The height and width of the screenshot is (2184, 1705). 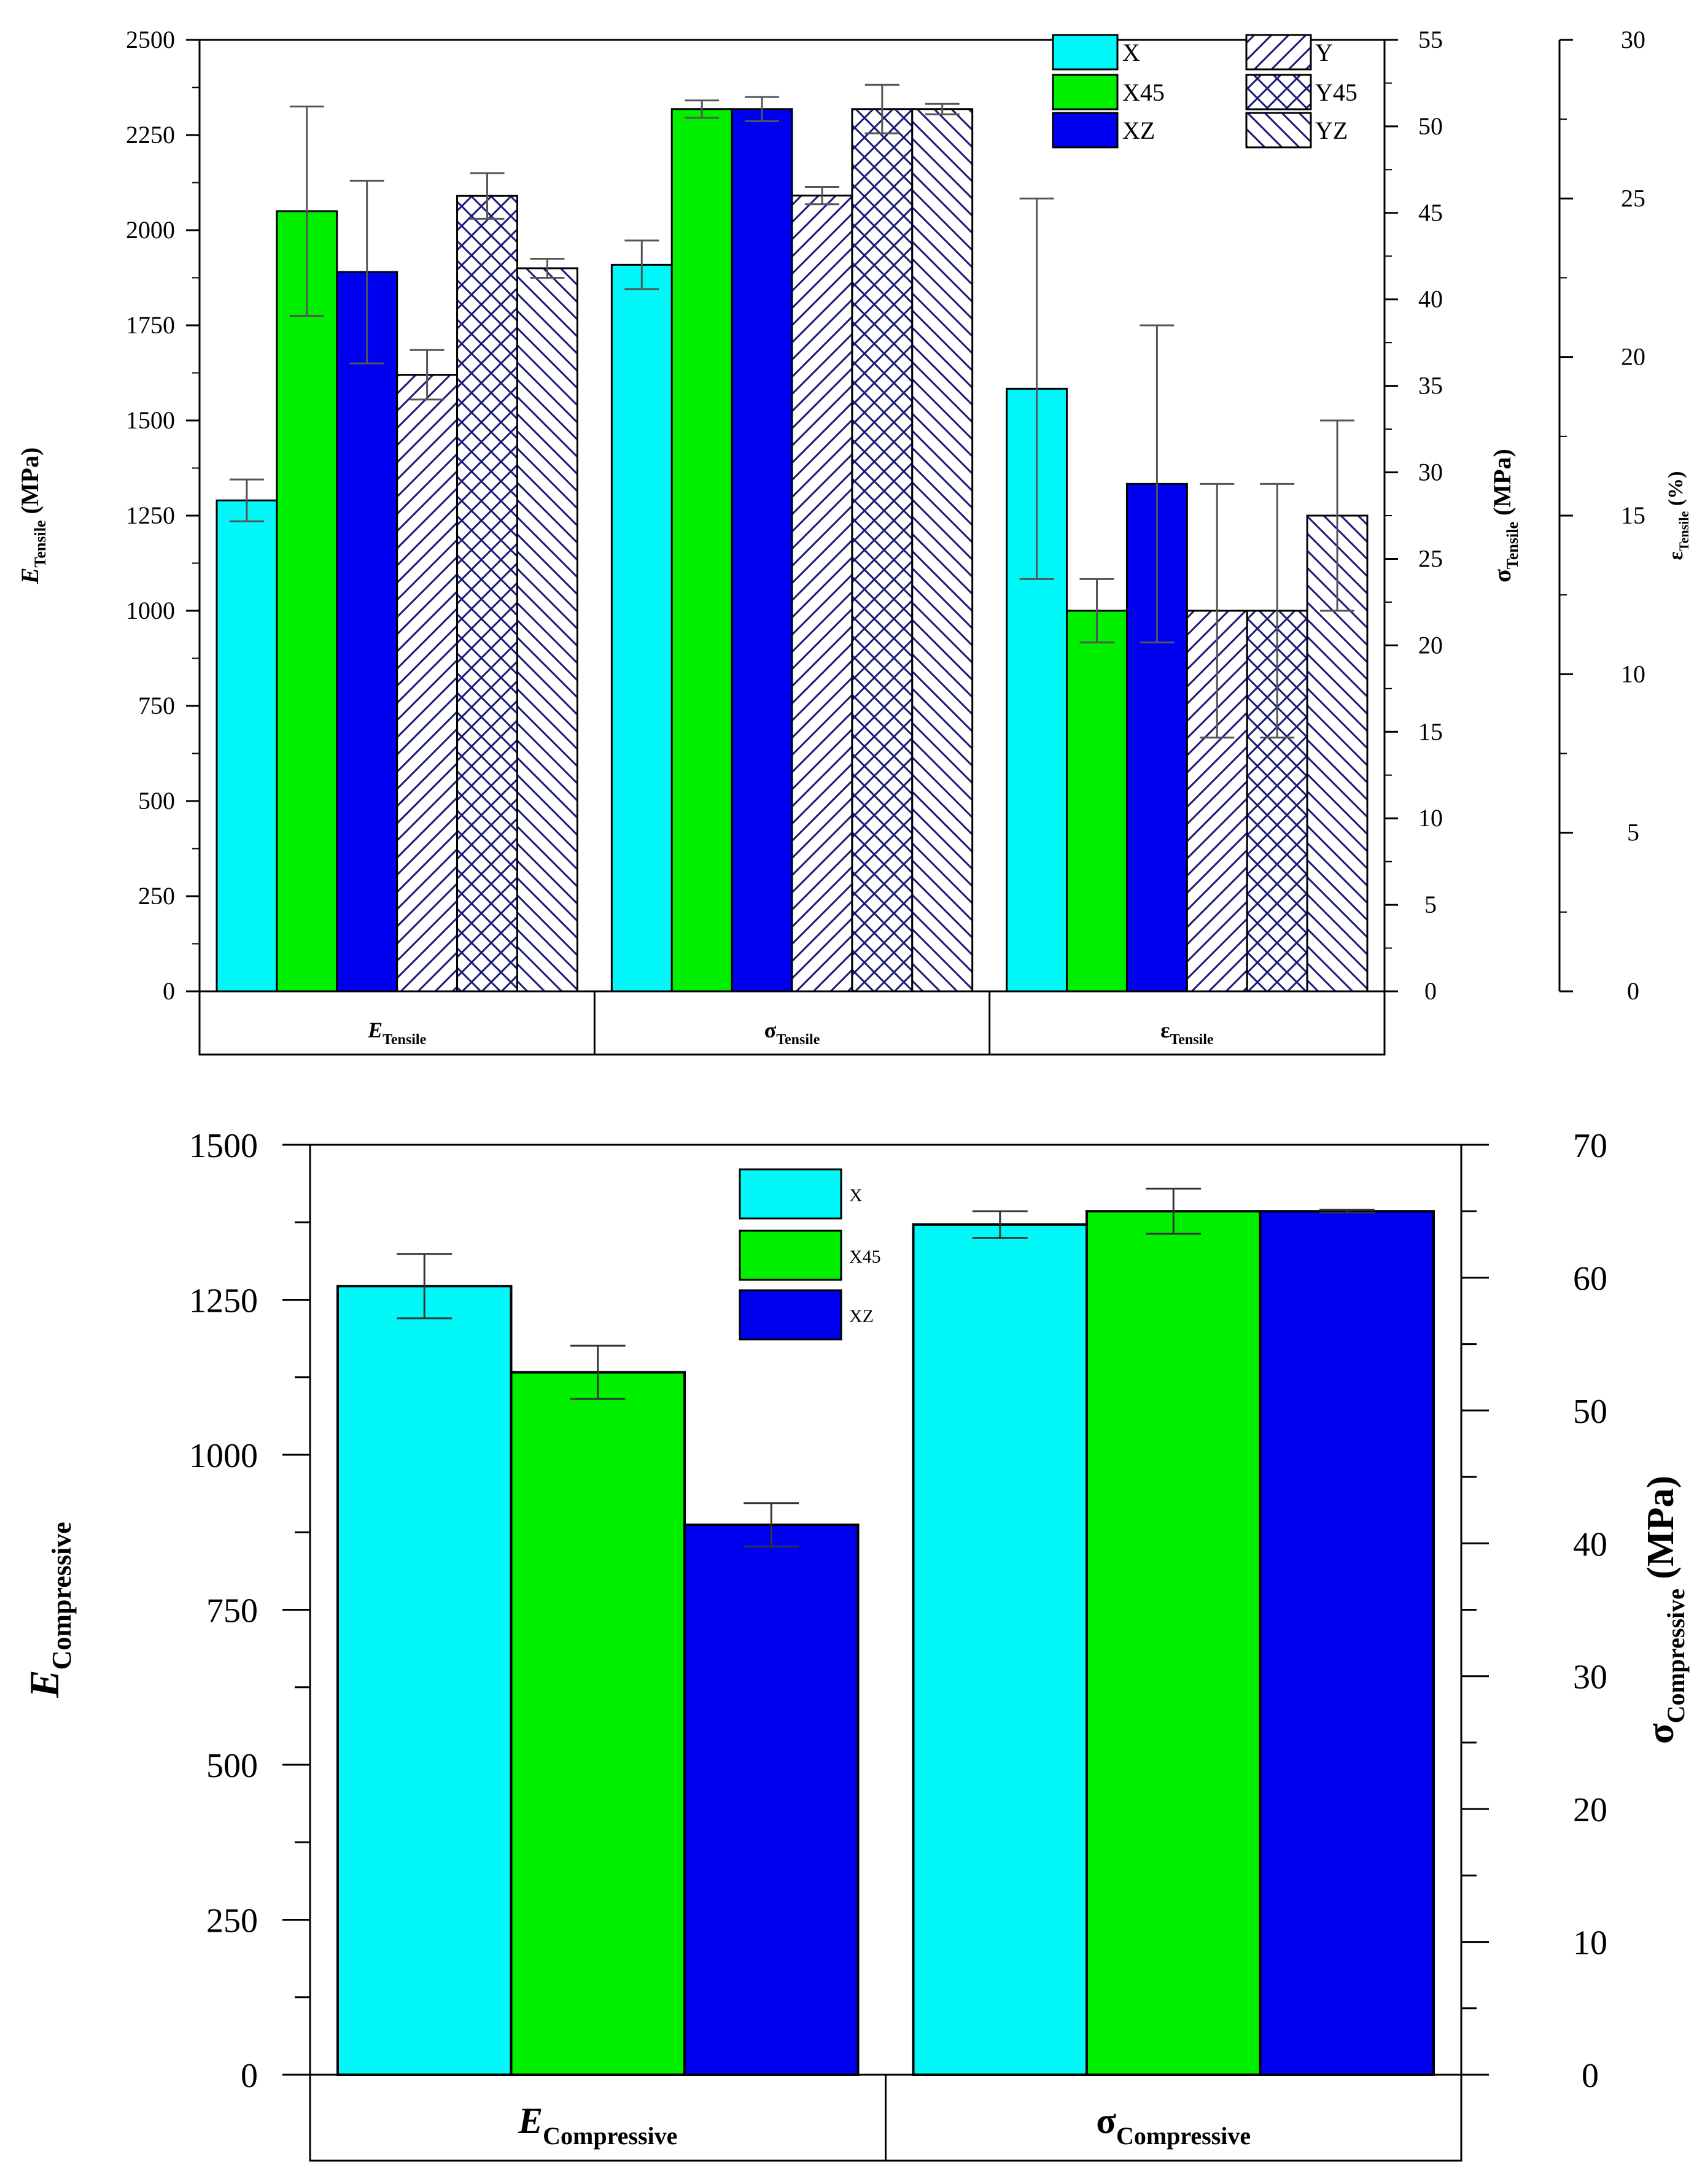 I want to click on tensile-left-tick-label: 1000, so click(x=150, y=610).